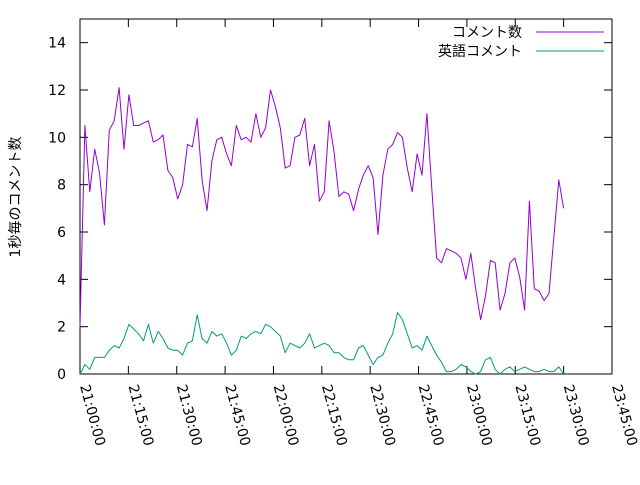 The width and height of the screenshot is (640, 485). What do you see at coordinates (431, 415) in the screenshot?
I see `x-tick-label: 22:45:00` at bounding box center [431, 415].